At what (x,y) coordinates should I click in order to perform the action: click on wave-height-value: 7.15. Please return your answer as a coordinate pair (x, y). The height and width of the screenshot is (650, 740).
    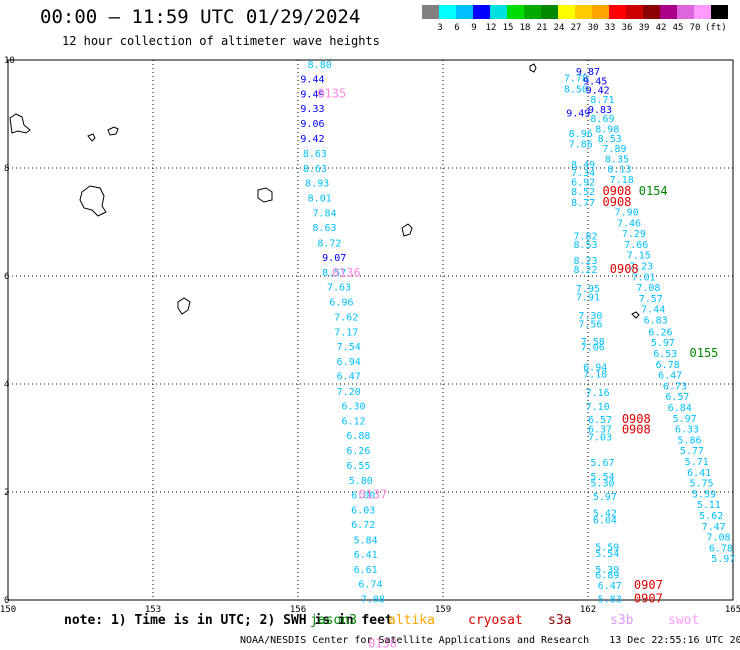
    Looking at the image, I should click on (639, 256).